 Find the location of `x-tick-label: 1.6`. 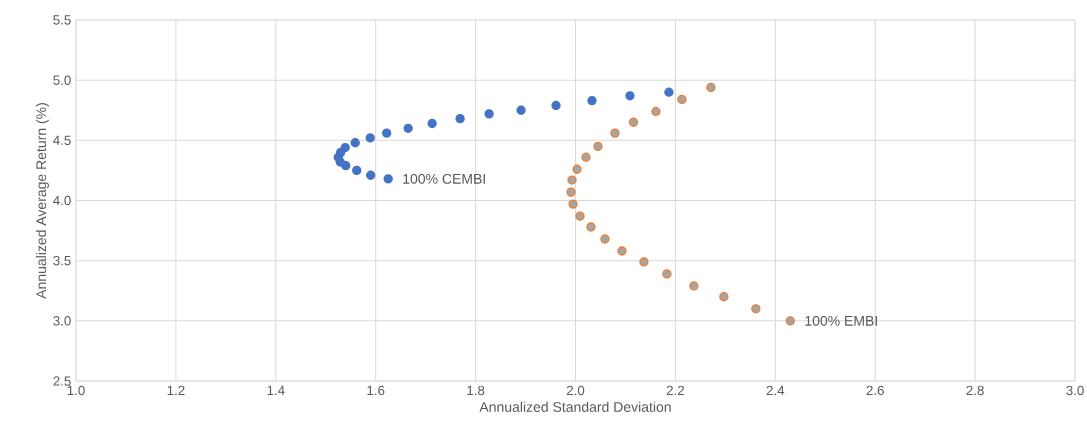

x-tick-label: 1.6 is located at coordinates (376, 390).